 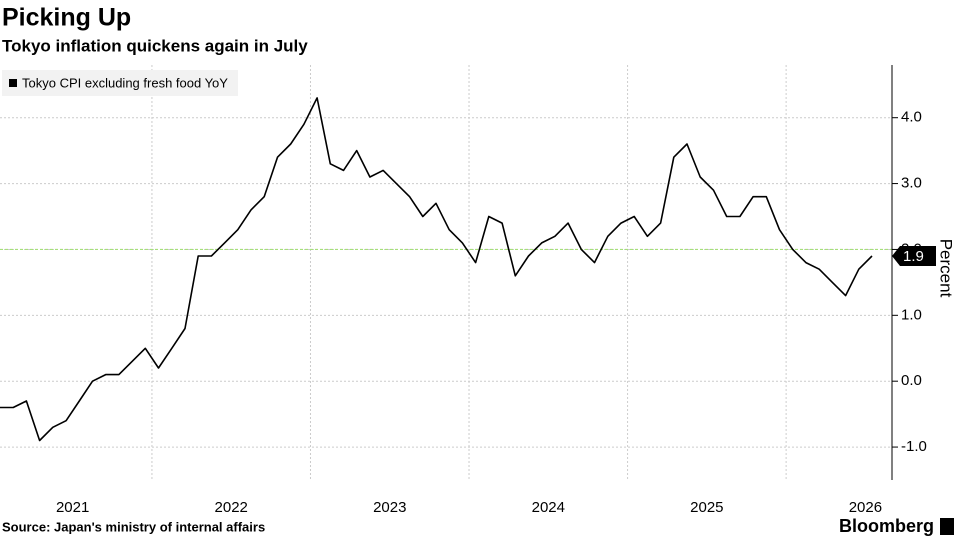 I want to click on last-value-label: 1.9, so click(x=913, y=256).